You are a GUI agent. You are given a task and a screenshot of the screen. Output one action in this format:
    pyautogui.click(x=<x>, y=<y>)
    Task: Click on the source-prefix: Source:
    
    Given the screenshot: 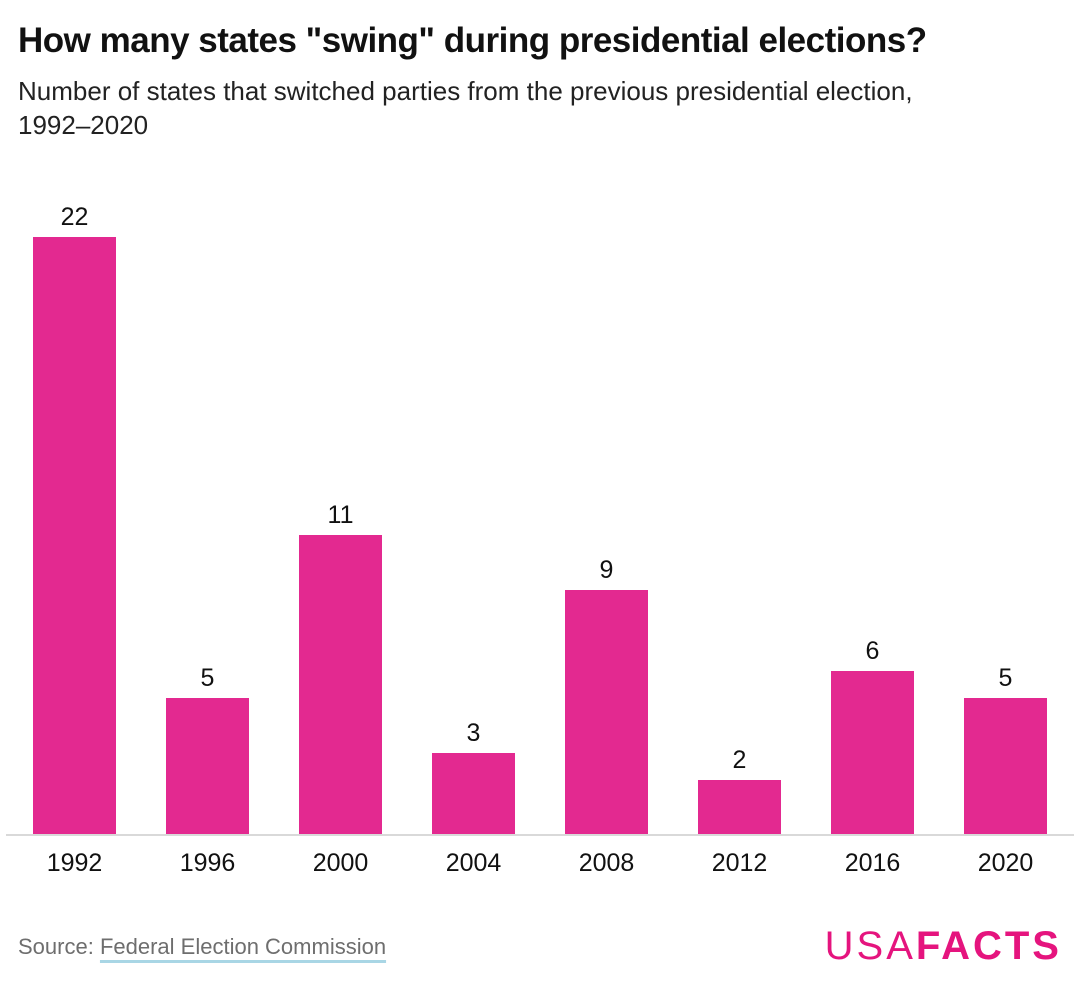 What is the action you would take?
    pyautogui.click(x=56, y=946)
    